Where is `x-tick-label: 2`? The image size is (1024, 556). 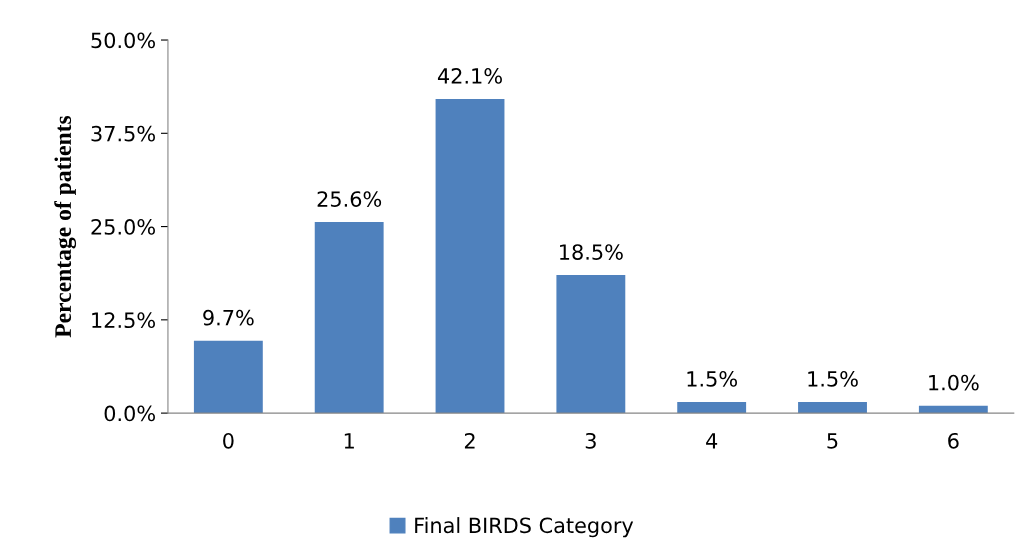 x-tick-label: 2 is located at coordinates (469, 440).